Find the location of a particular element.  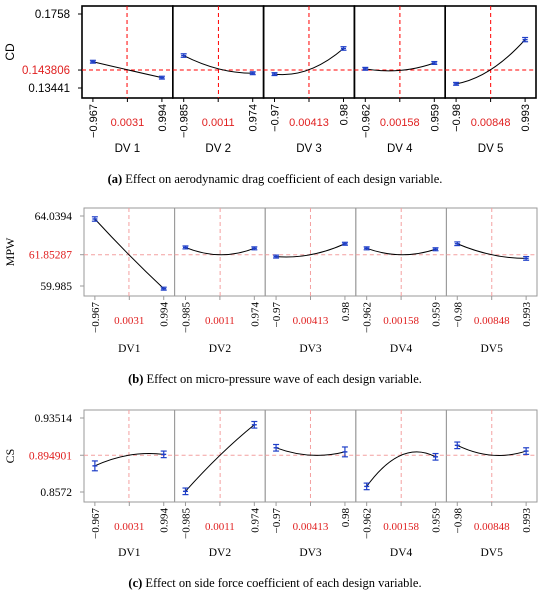

y-tick-label: 0.1758 is located at coordinates (52, 15).